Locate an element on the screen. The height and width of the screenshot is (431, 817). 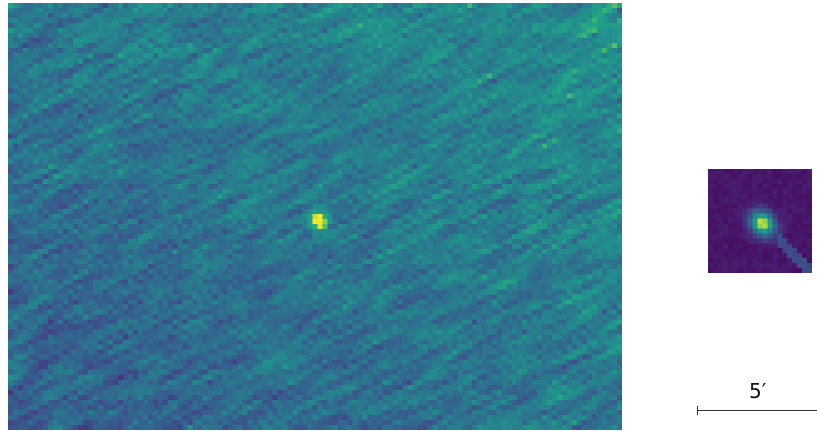
scale-bar-line is located at coordinates (757, 410).